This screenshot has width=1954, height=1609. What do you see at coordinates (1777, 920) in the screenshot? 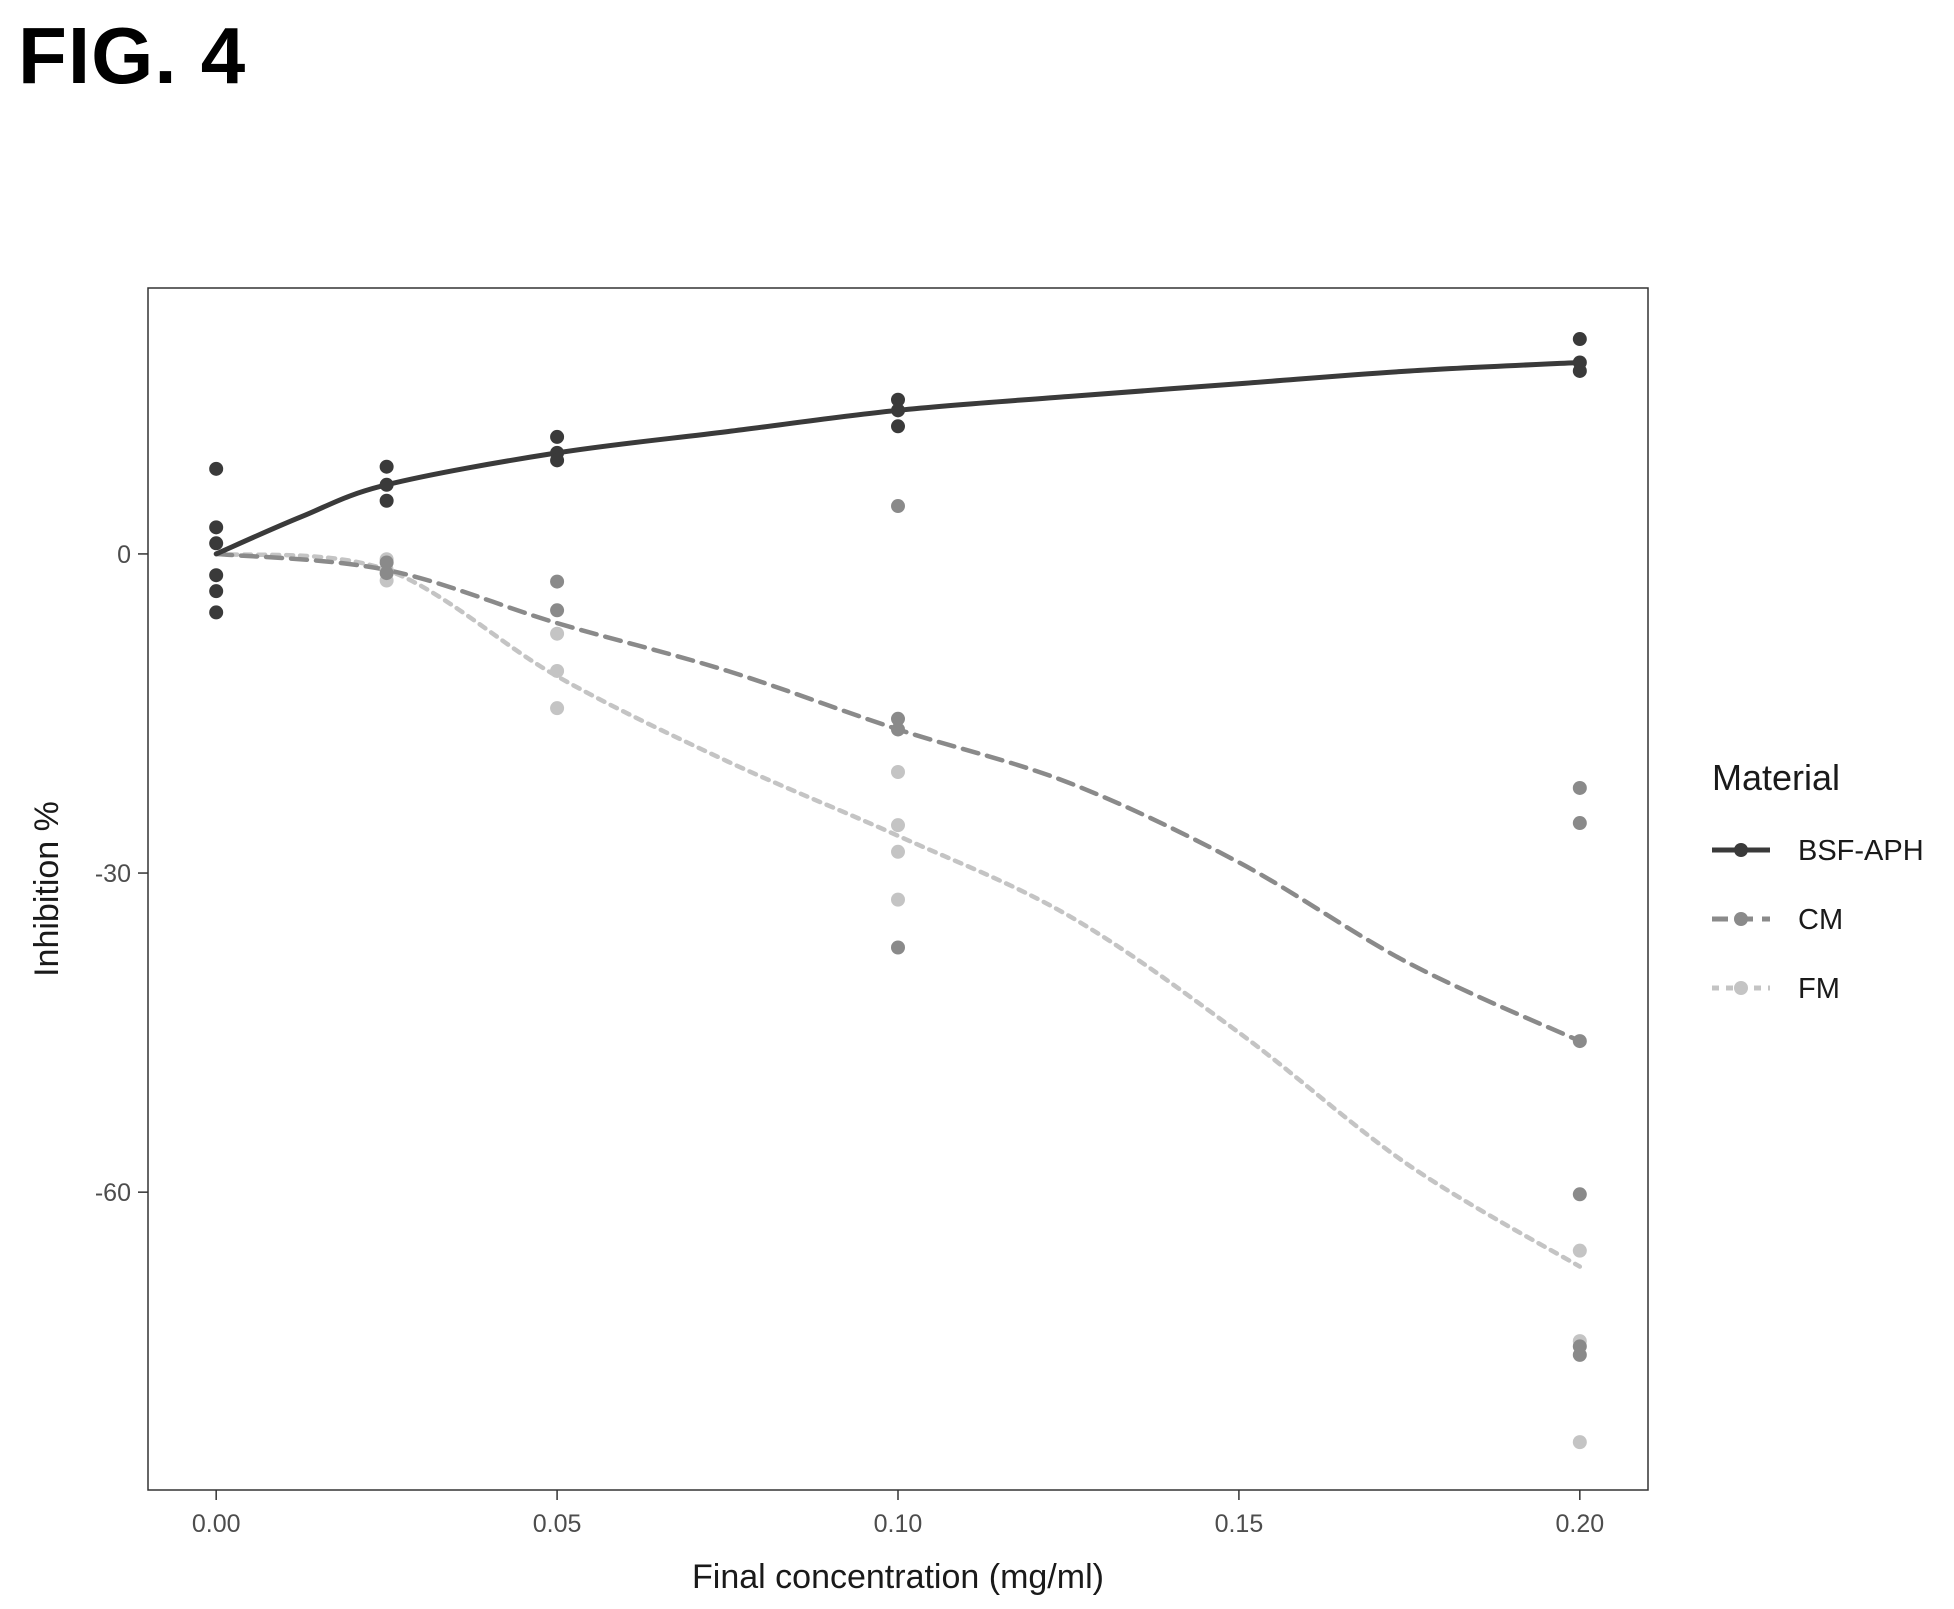
I see `legend-item-cm: CM` at bounding box center [1777, 920].